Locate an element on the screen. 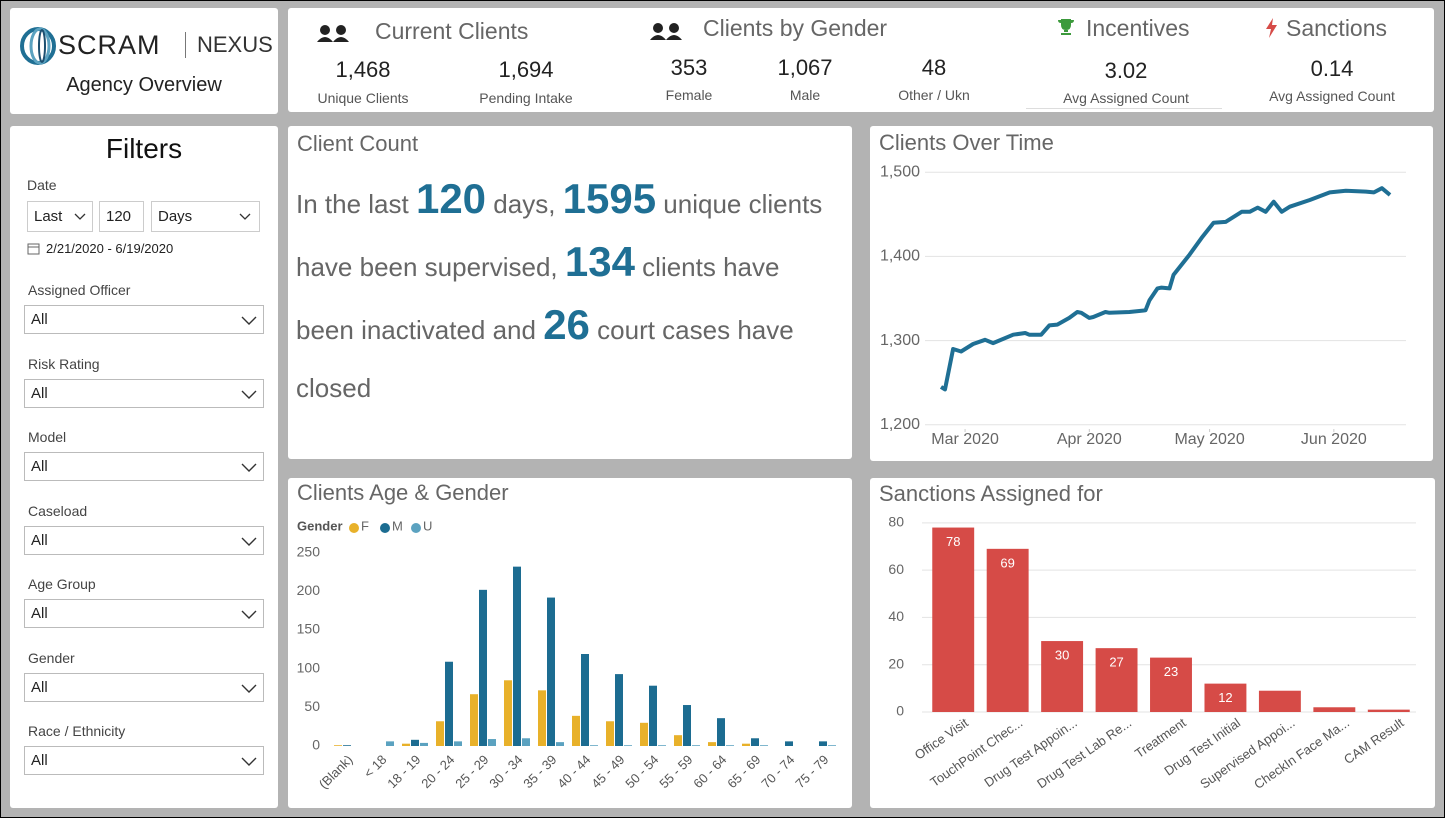  date-mode-select: Last is located at coordinates (60, 216).